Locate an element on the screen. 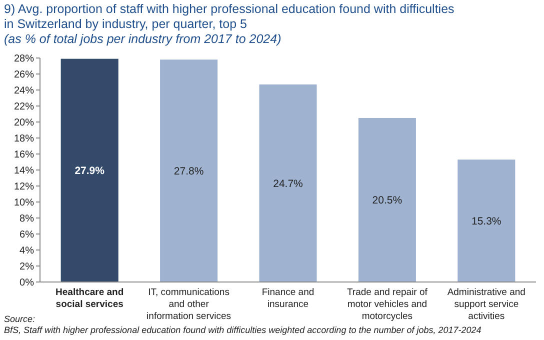  y-tick-label: 0% is located at coordinates (27, 283).